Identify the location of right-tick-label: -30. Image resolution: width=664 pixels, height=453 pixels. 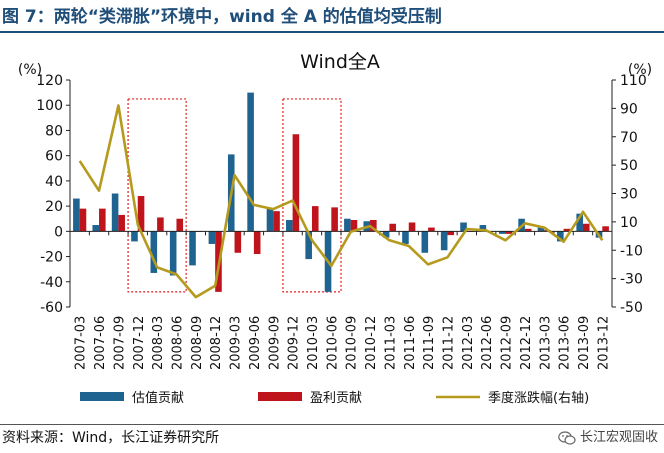
(631, 280).